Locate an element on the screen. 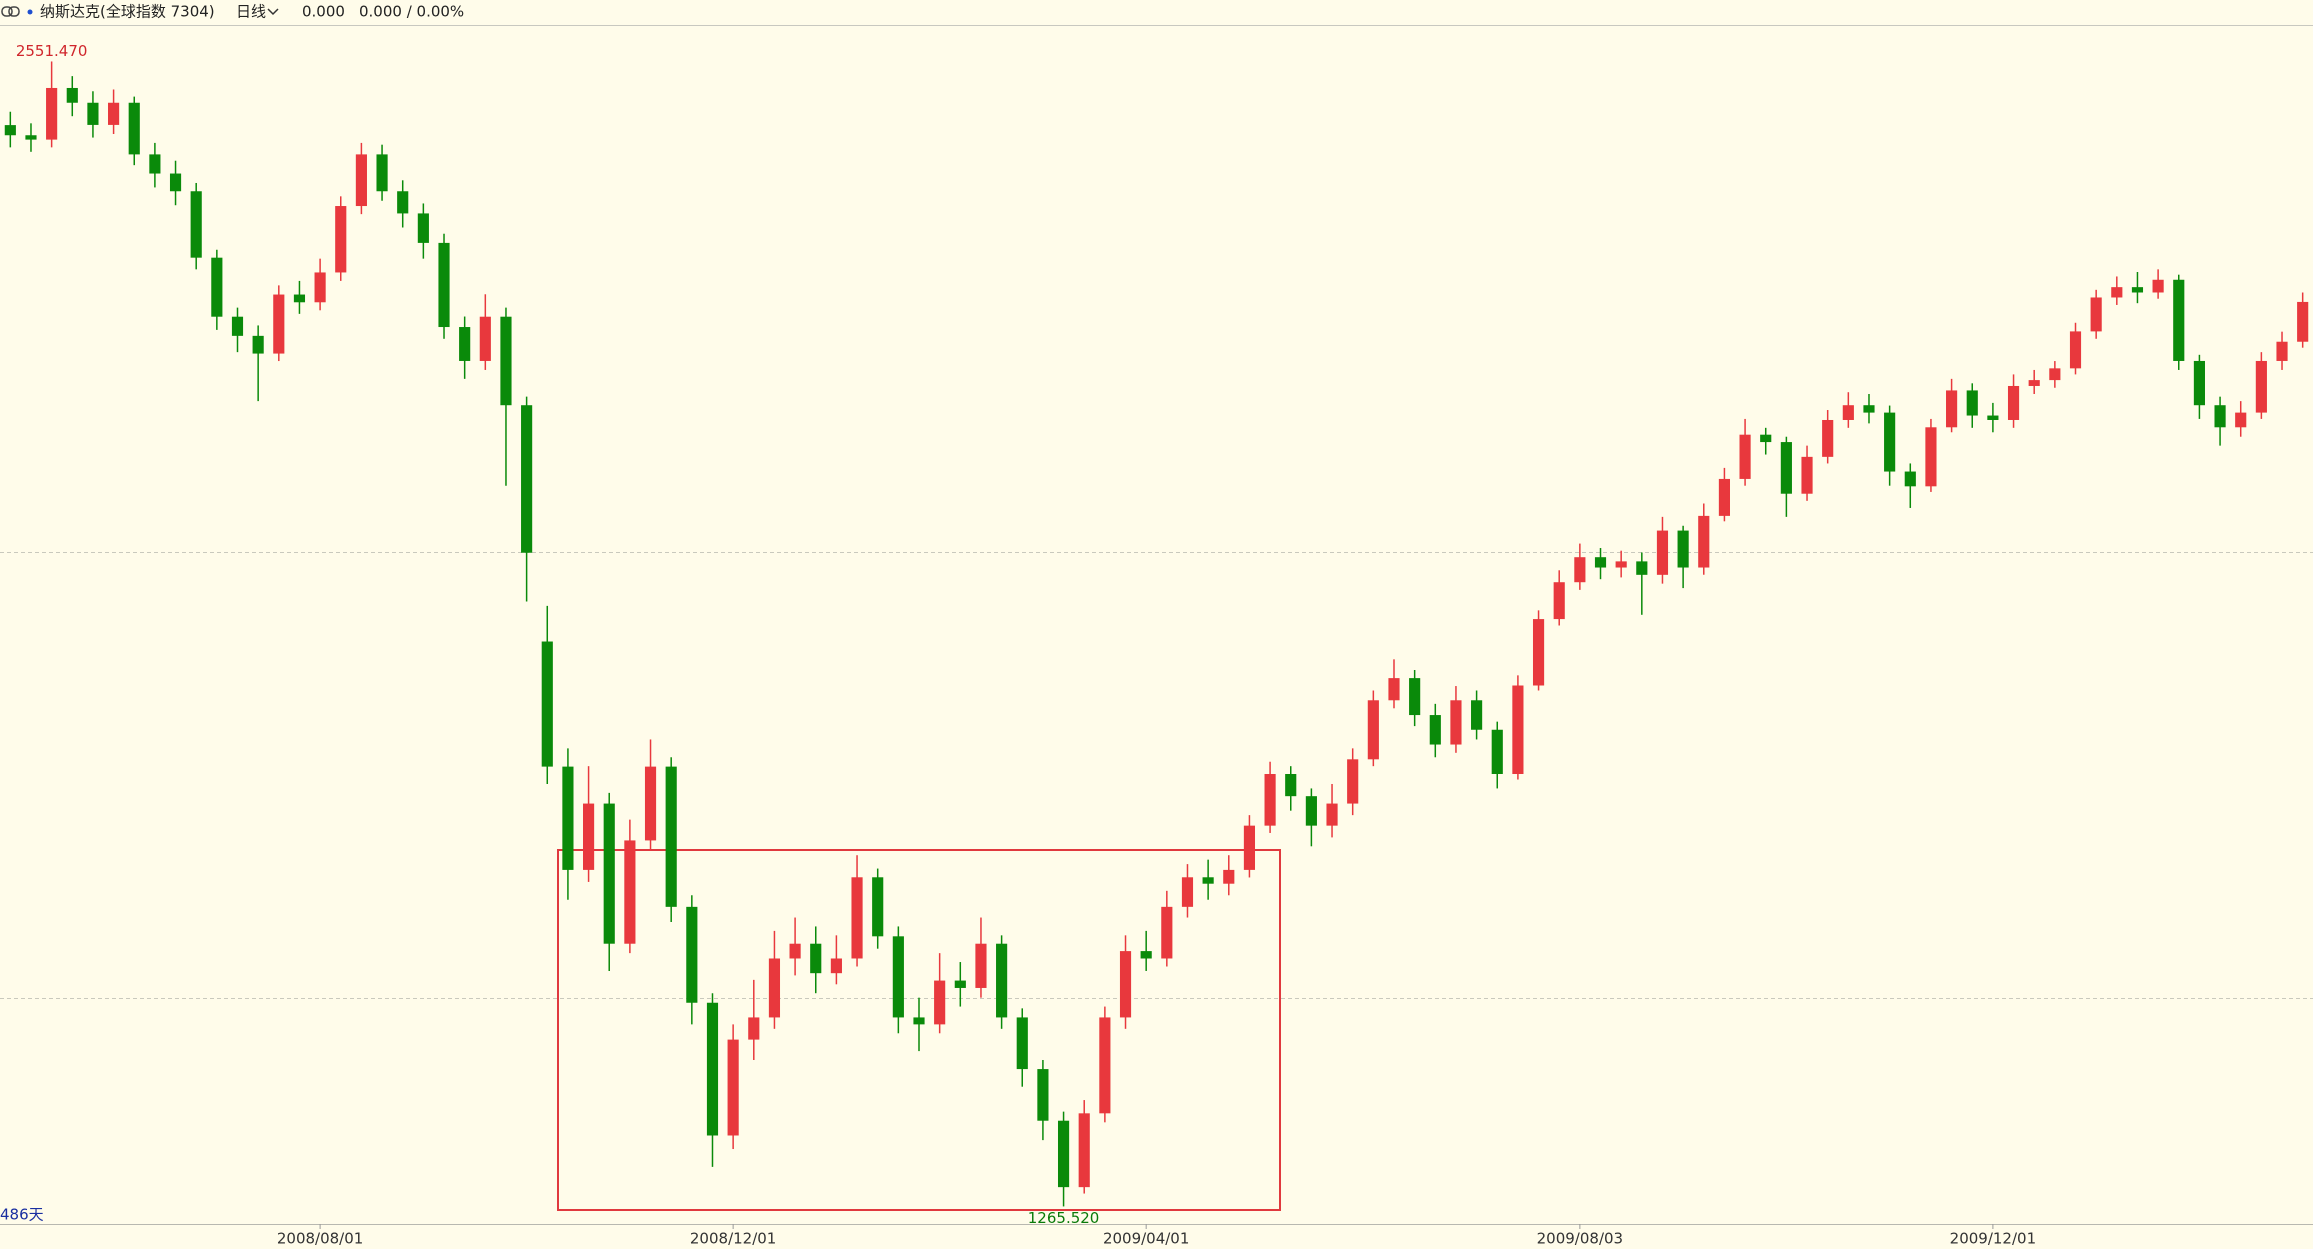 The height and width of the screenshot is (1249, 2313). x-tick-label: 2009/04/01 is located at coordinates (1146, 1239).